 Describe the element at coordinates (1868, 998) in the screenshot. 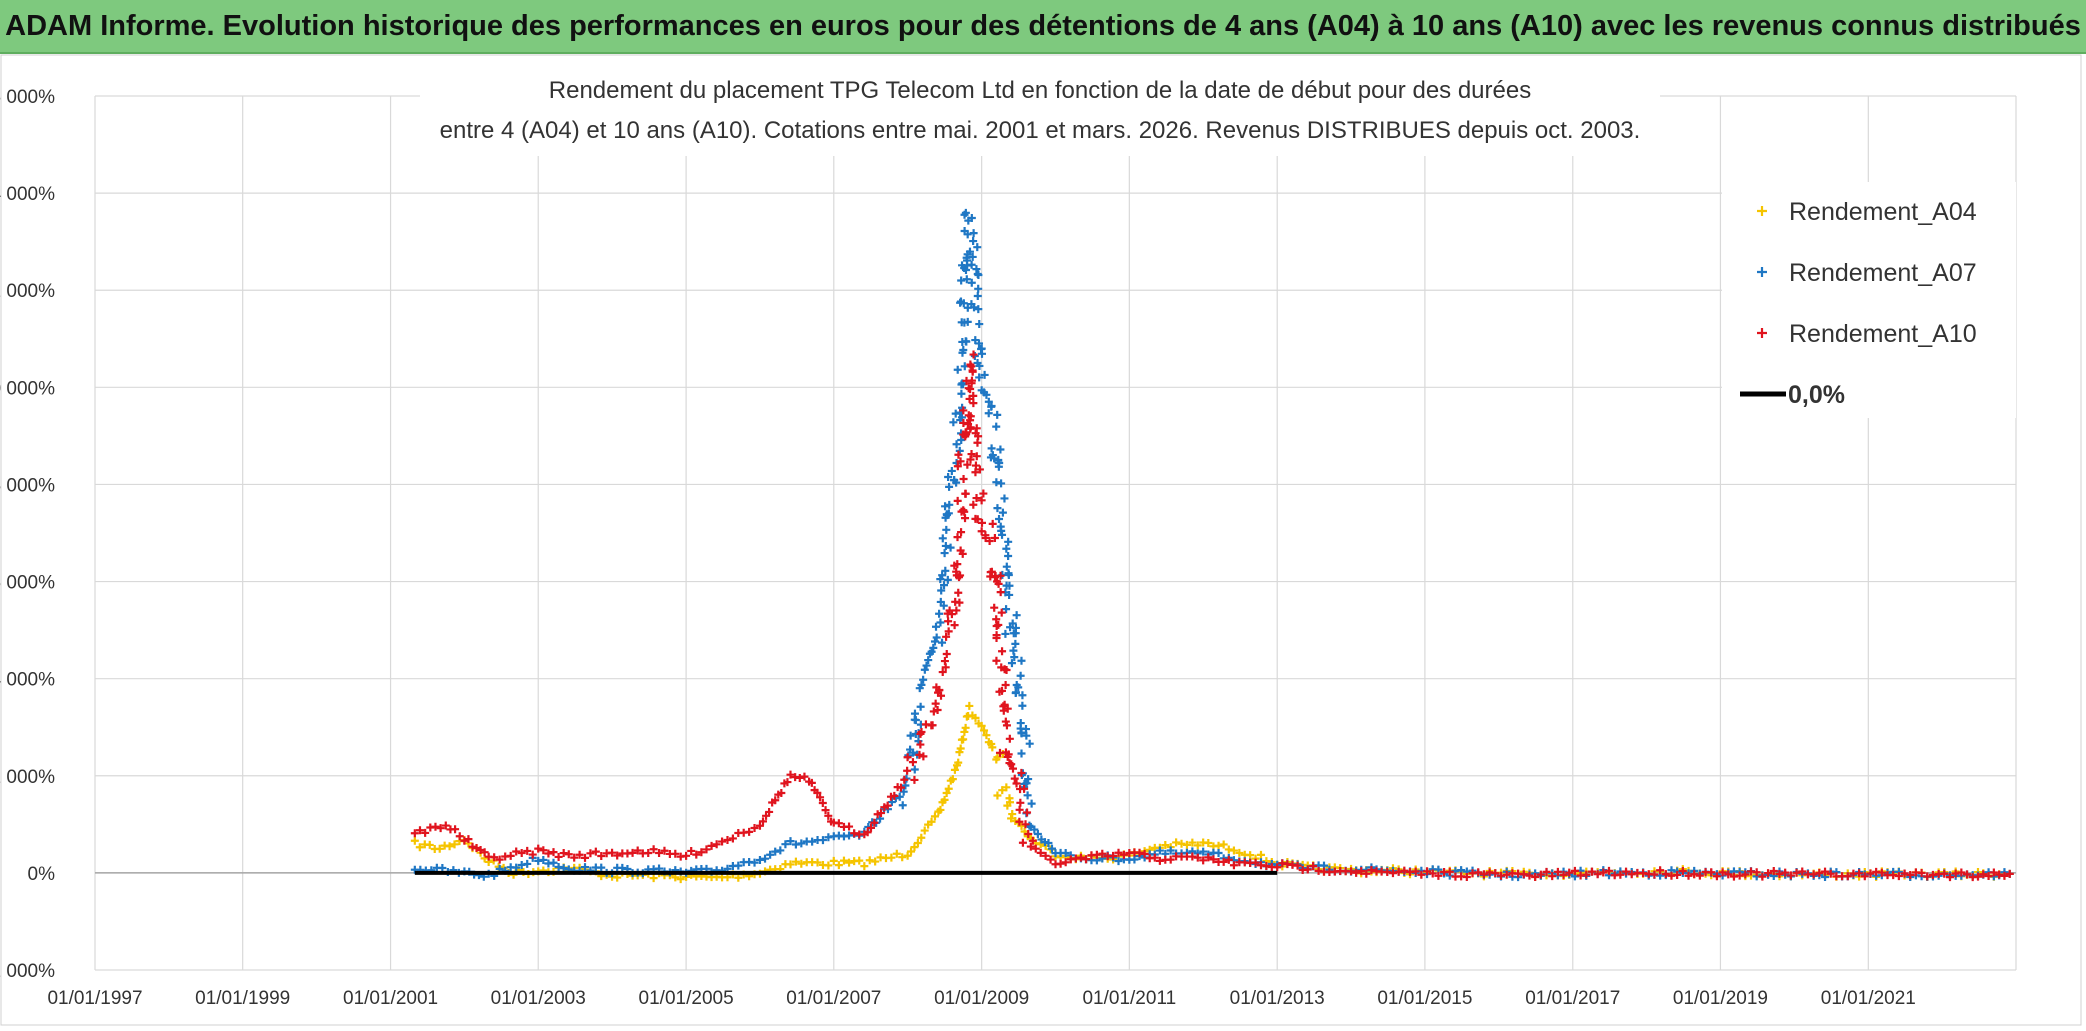

I see `x-tick-label: 01/01/2021` at that location.